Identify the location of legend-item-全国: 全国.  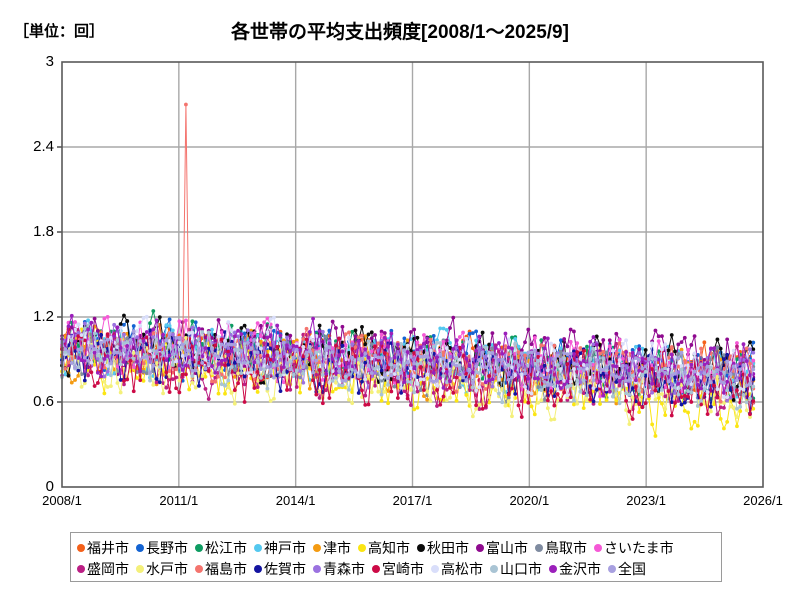
(627, 569).